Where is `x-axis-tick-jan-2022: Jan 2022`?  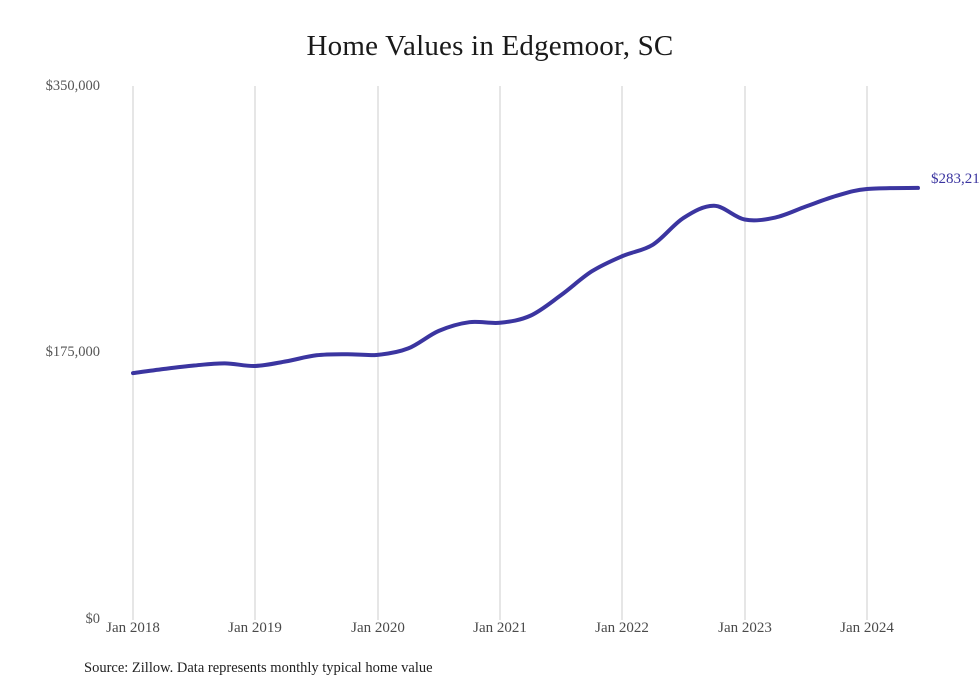
x-axis-tick-jan-2022: Jan 2022 is located at coordinates (622, 628).